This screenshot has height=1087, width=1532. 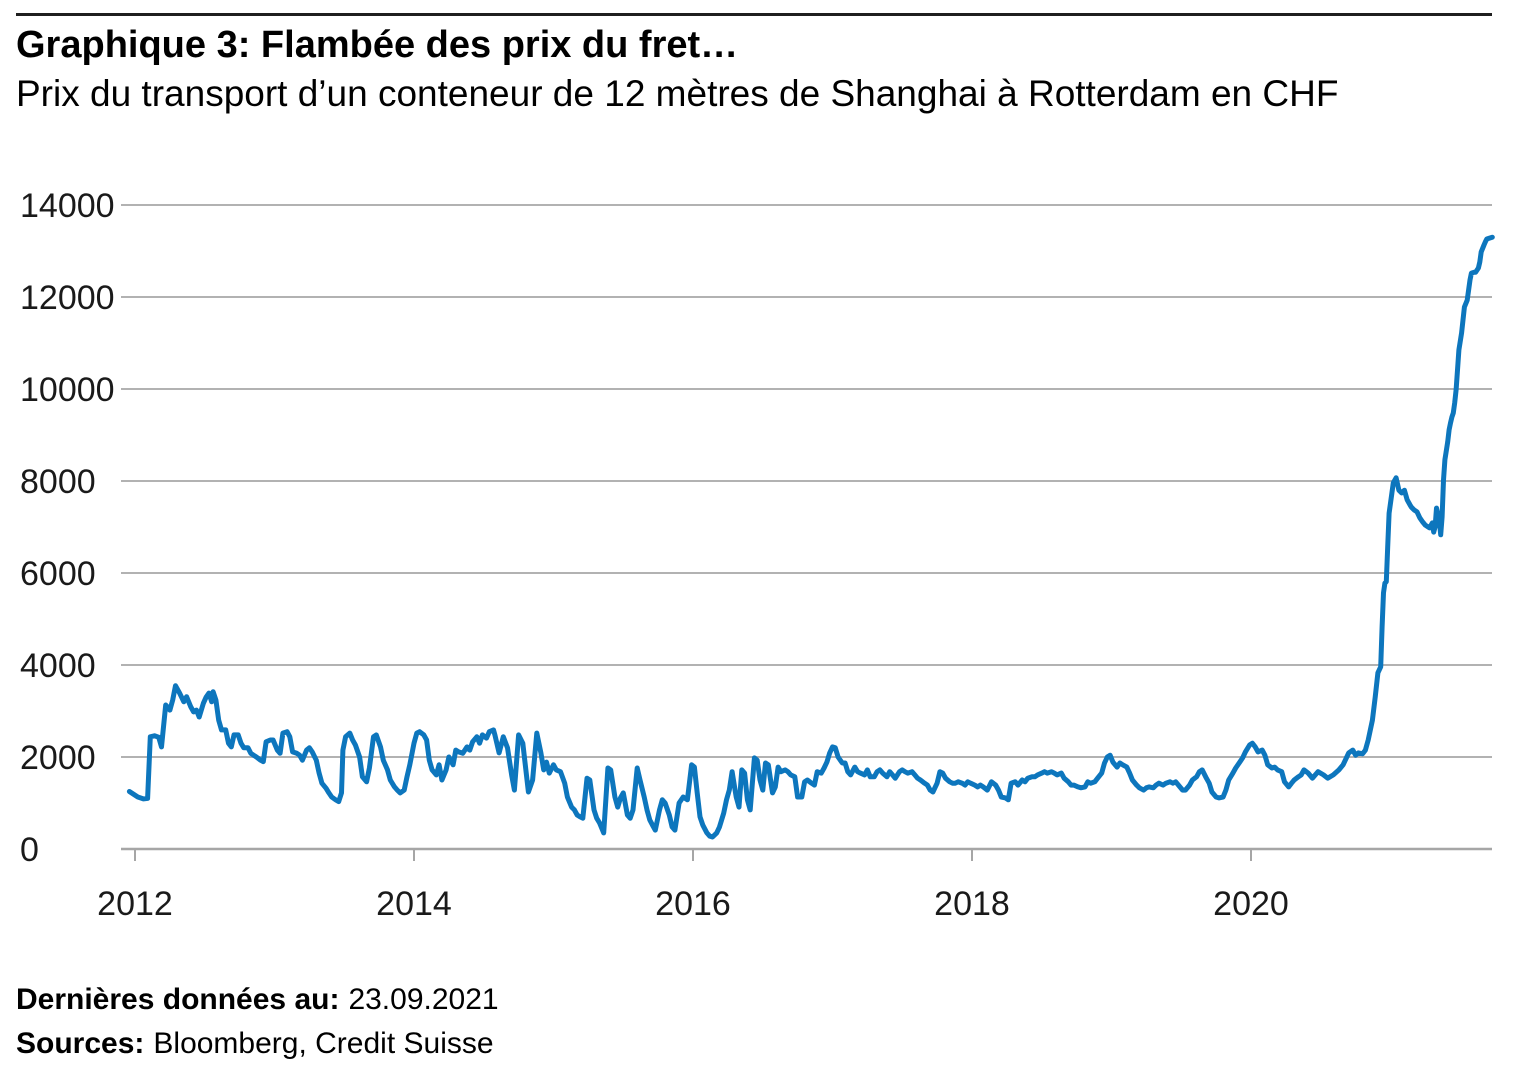 What do you see at coordinates (58, 574) in the screenshot?
I see `y-axis-tick-label: 6000` at bounding box center [58, 574].